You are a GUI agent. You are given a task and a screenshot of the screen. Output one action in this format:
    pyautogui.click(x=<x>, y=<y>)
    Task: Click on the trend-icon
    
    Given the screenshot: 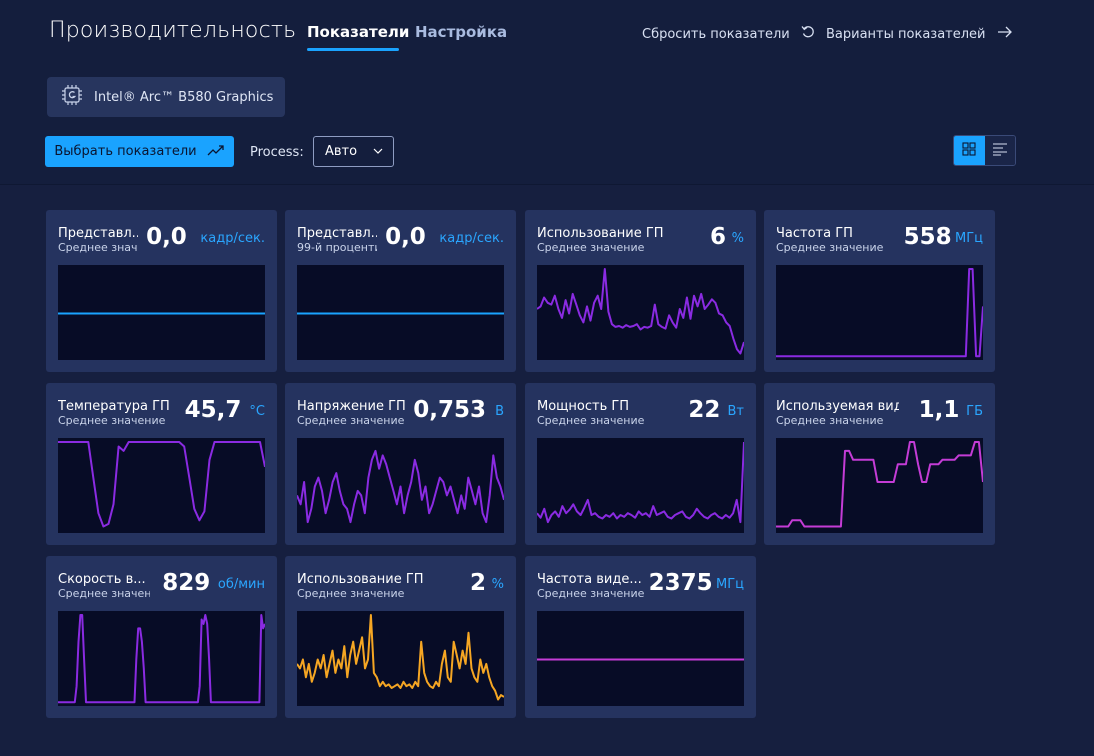 What is the action you would take?
    pyautogui.click(x=216, y=152)
    